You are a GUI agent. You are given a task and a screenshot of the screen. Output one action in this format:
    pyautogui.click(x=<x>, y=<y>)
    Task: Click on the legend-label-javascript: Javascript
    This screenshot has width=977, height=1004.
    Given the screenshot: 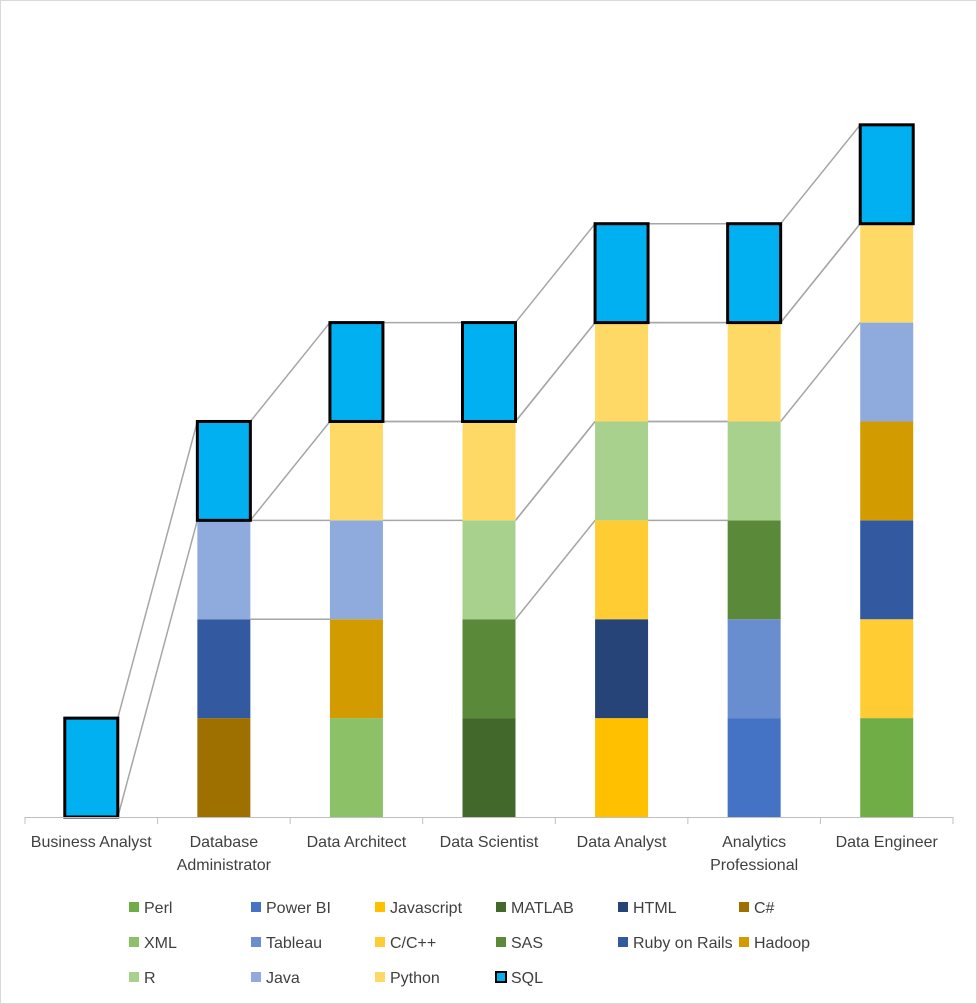 What is the action you would take?
    pyautogui.click(x=426, y=908)
    